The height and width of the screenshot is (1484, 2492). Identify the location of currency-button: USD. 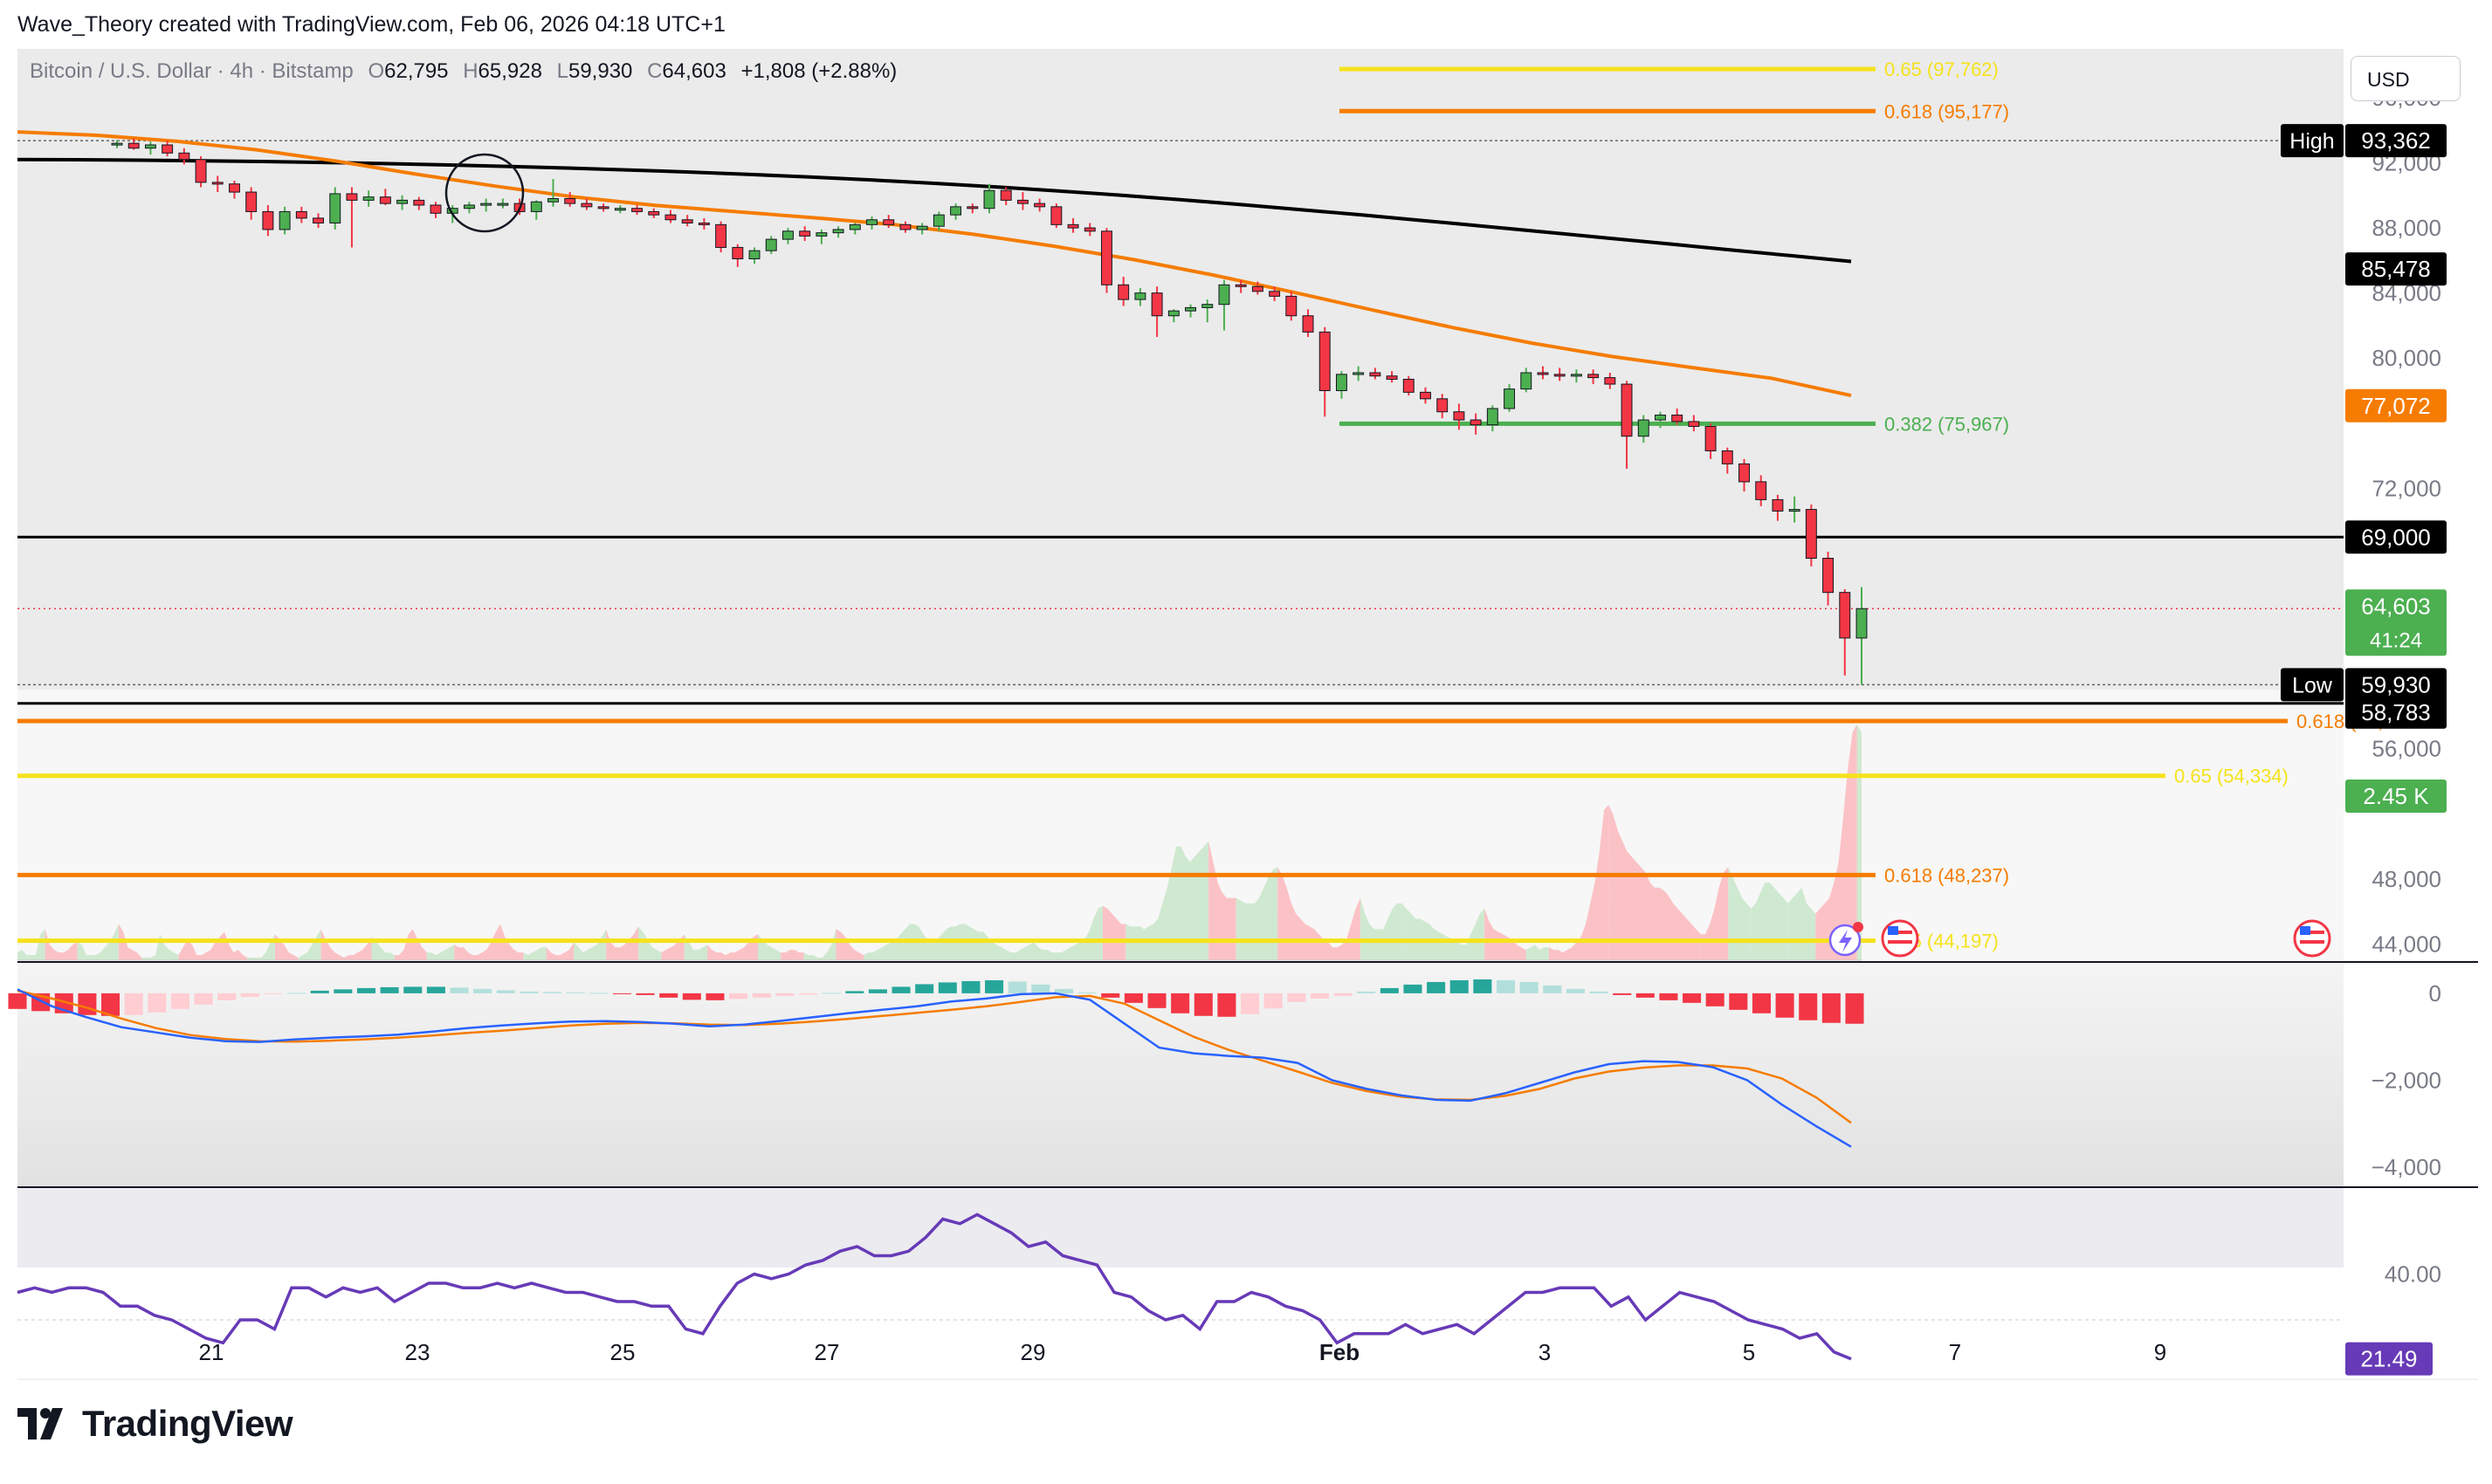
(2406, 78).